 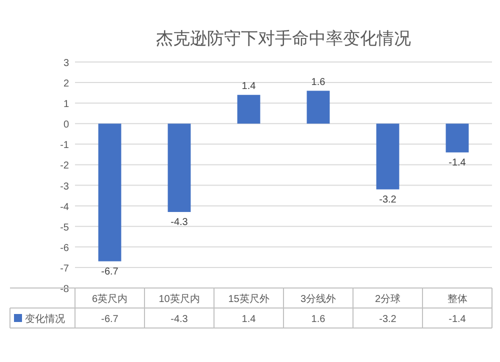 I want to click on data-label: -3.2, so click(x=388, y=200).